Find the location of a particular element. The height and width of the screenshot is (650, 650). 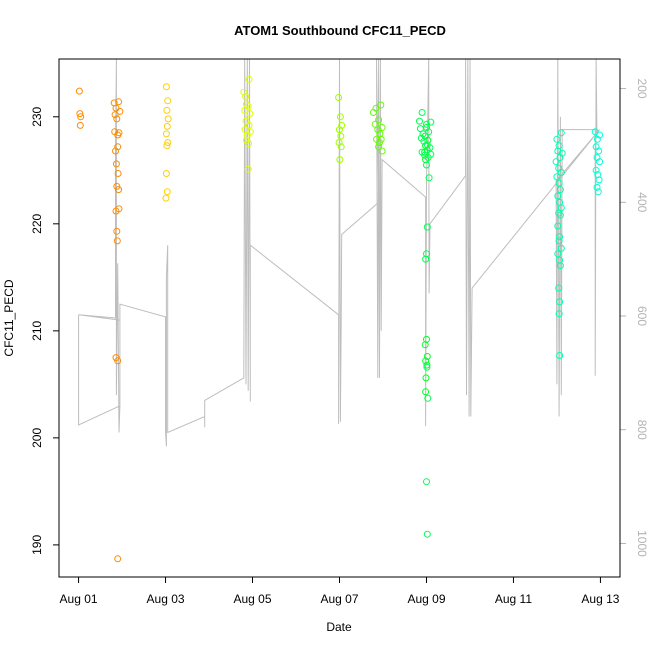

x-tick-label: Aug 05 is located at coordinates (252, 599).